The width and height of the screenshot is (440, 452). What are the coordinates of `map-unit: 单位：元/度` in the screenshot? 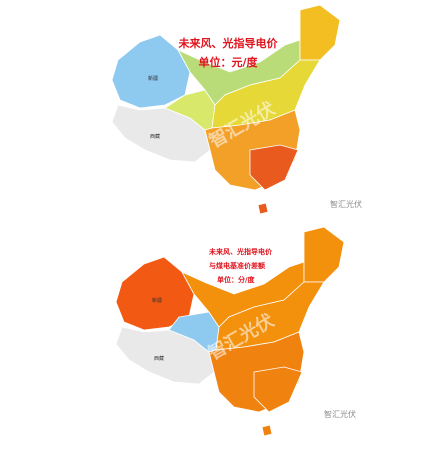 It's located at (228, 62).